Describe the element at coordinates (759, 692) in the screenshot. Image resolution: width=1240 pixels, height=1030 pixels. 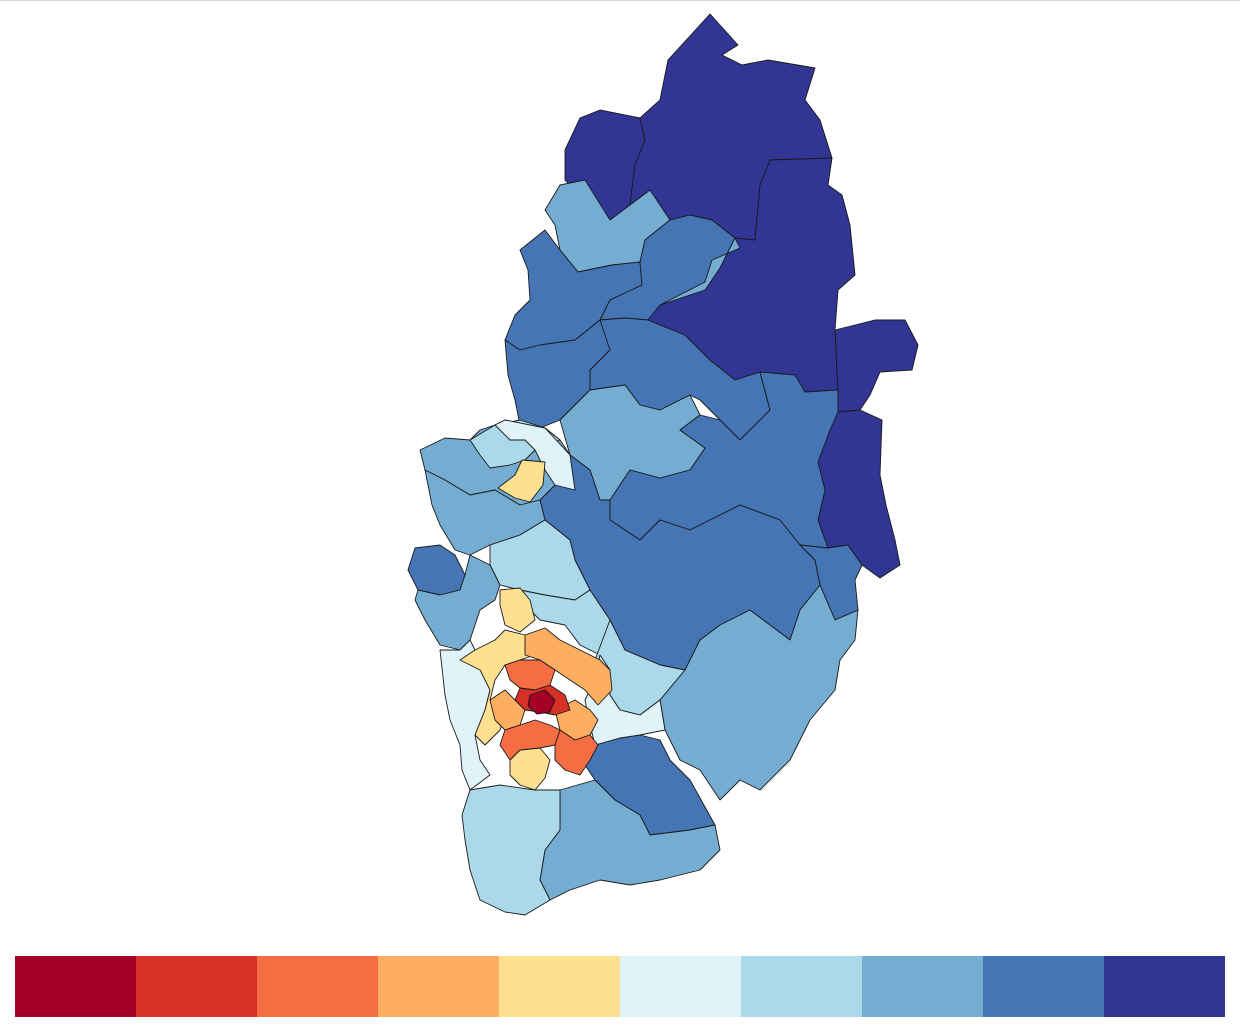
I see `region-south-east` at that location.